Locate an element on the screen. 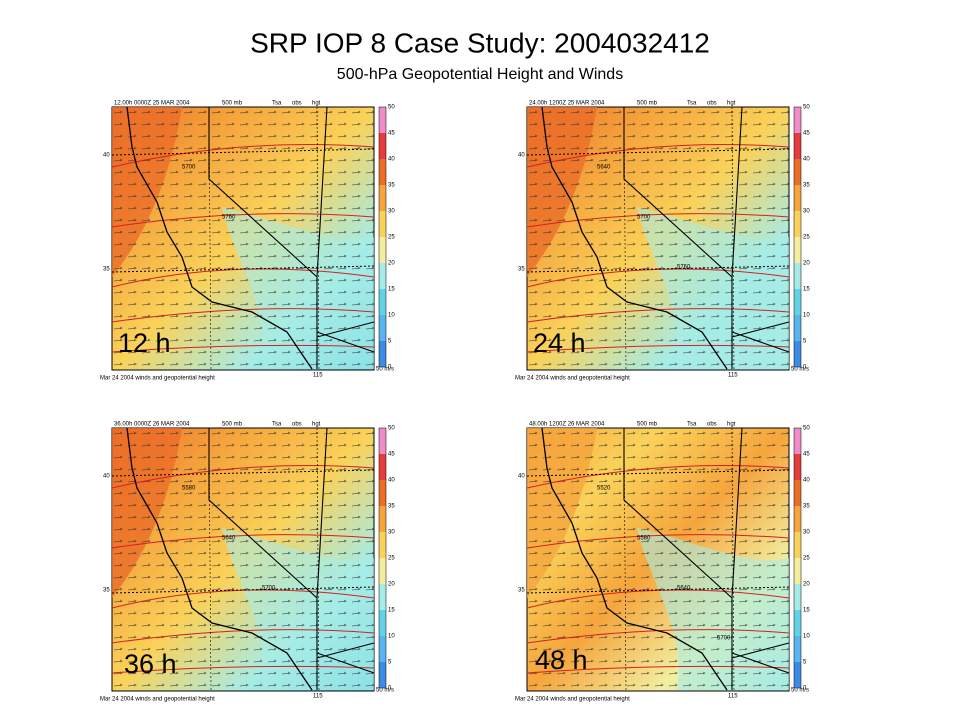 Image resolution: width=960 pixels, height=720 pixels. contour-label: 5520 is located at coordinates (604, 489).